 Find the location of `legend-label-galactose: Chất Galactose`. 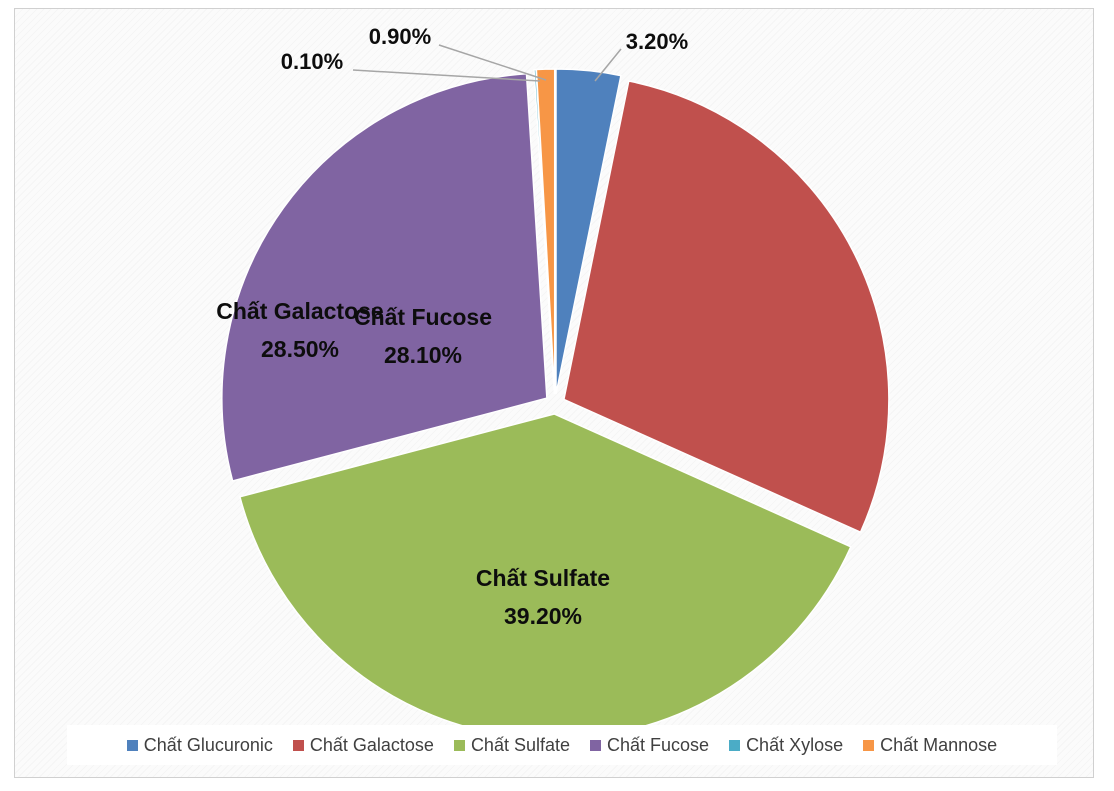

legend-label-galactose: Chất Galactose is located at coordinates (371, 744).